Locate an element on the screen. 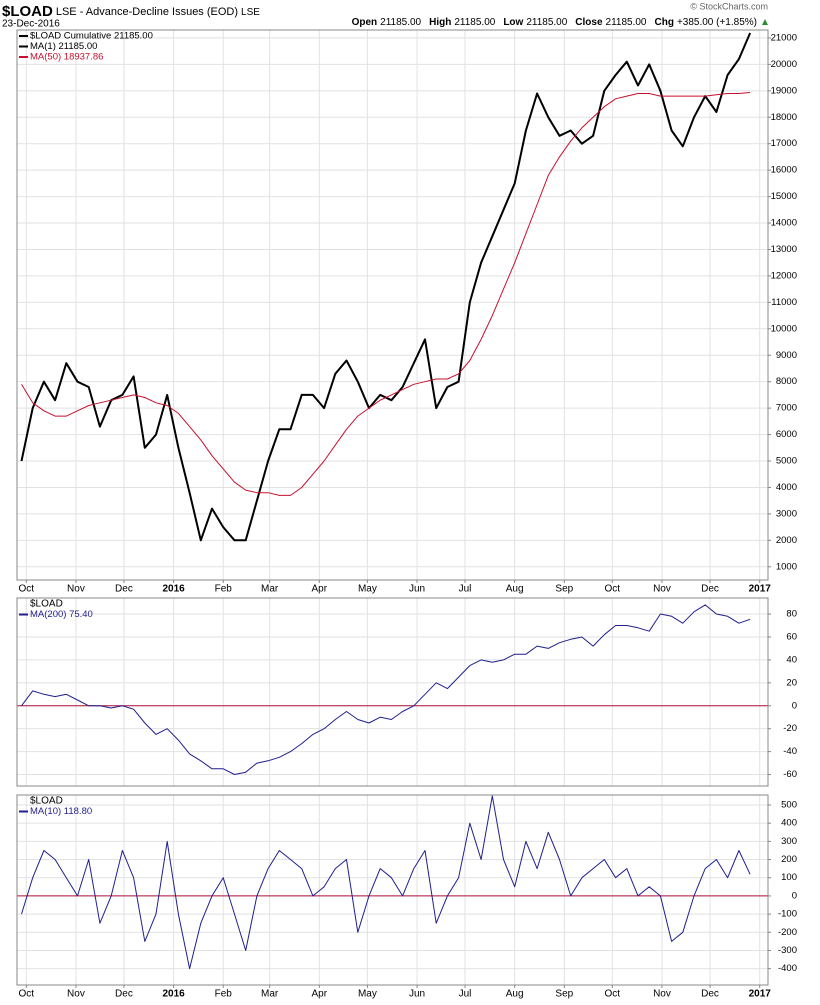 The image size is (820, 1005). y-tick-label: -20 is located at coordinates (790, 728).